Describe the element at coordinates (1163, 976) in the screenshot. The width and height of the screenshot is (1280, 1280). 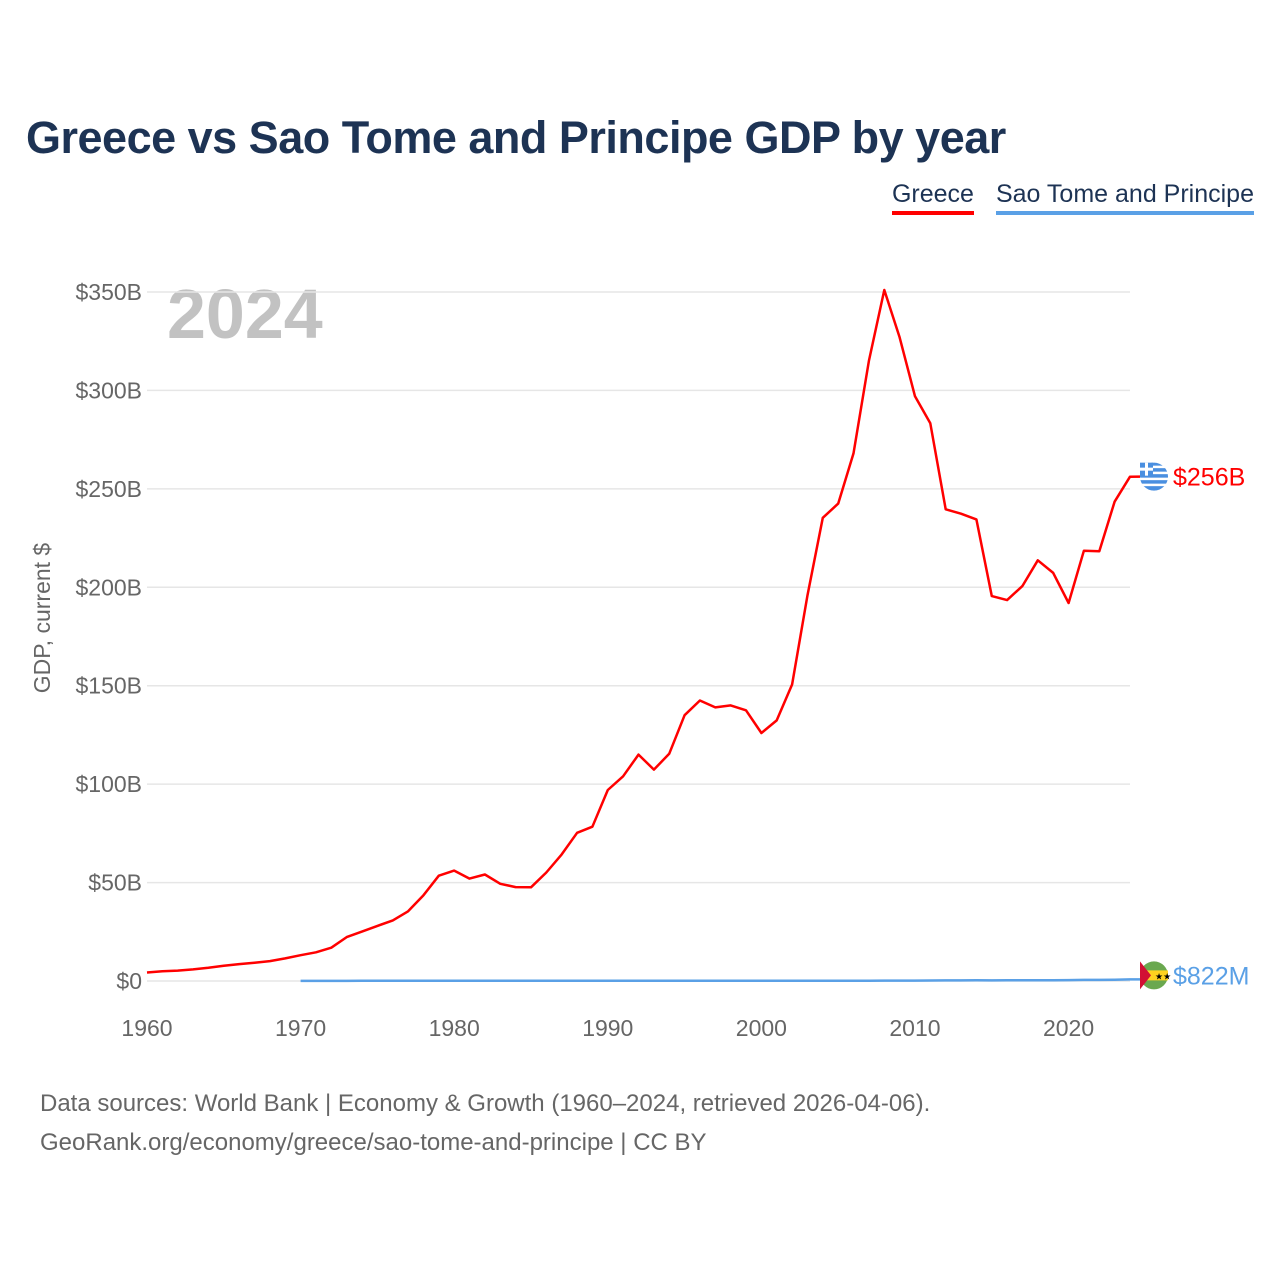
I see `flag-stars: ★★` at that location.